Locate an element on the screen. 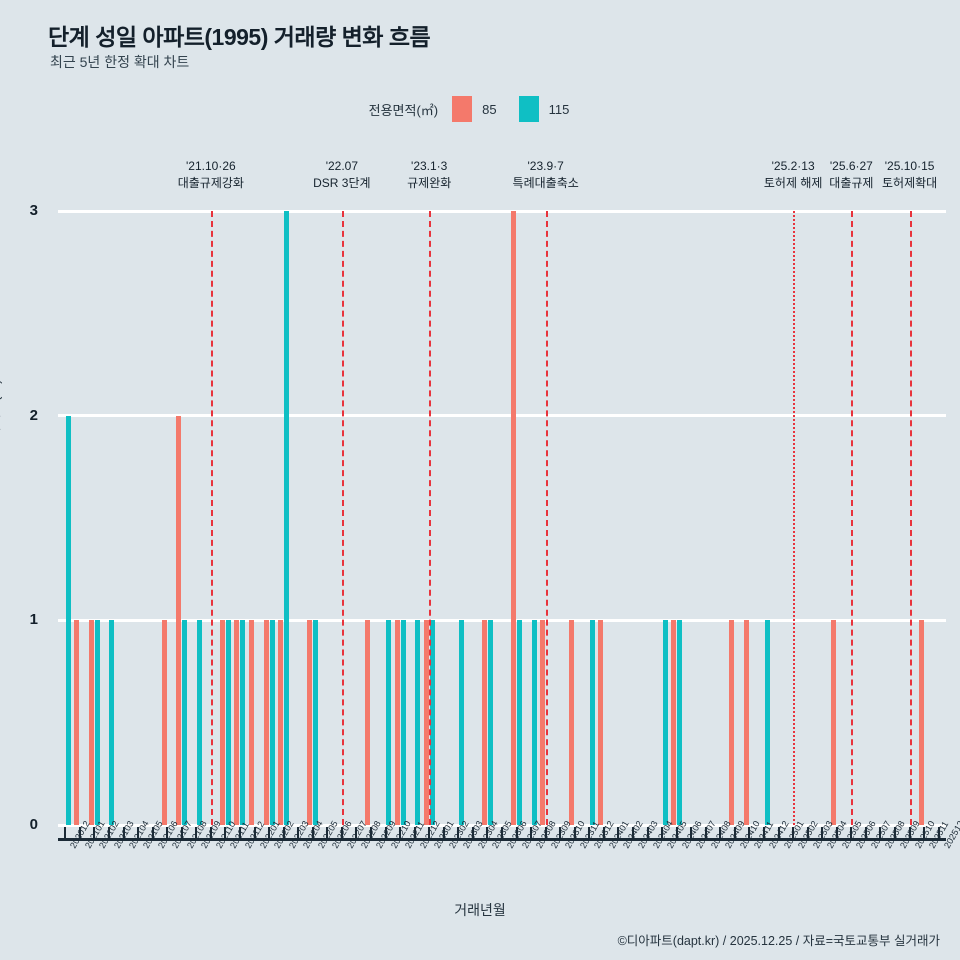  annotation-202506: '25.6·27 대출규제 is located at coordinates (851, 175).